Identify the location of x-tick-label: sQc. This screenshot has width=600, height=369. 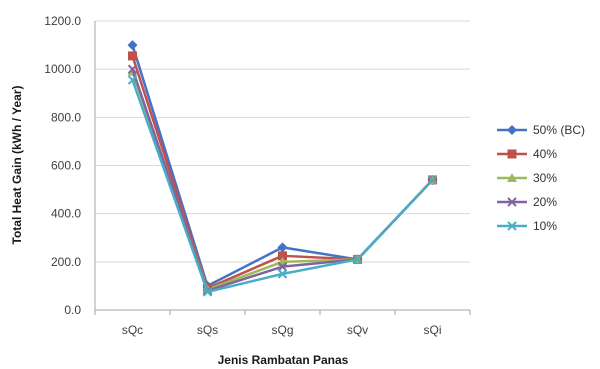
(132, 330).